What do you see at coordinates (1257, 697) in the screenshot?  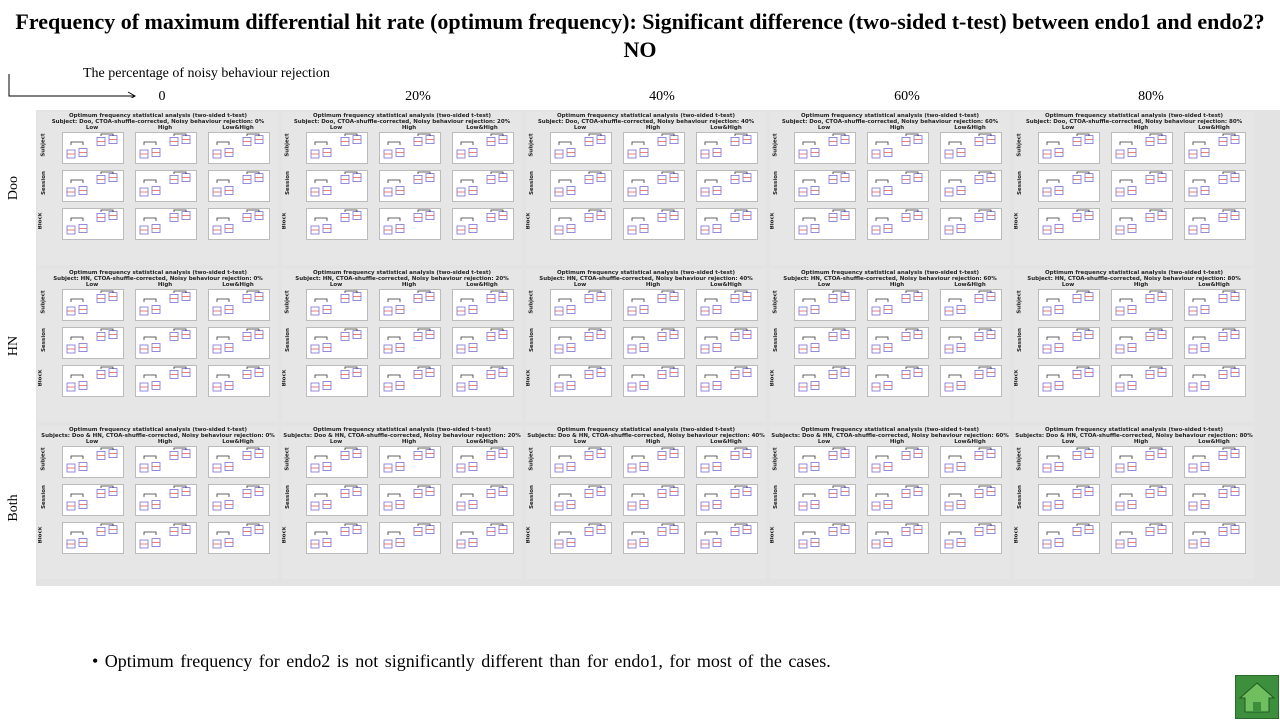 I see `home-button` at bounding box center [1257, 697].